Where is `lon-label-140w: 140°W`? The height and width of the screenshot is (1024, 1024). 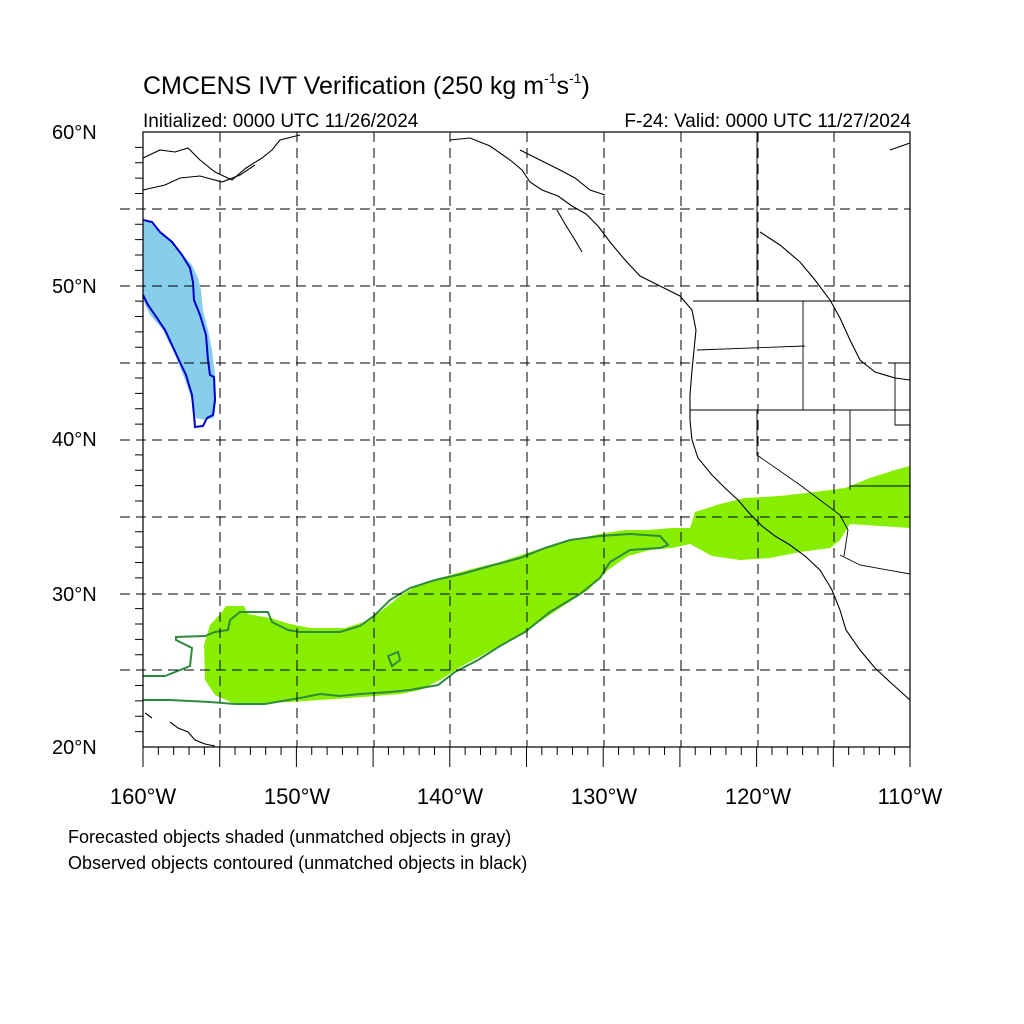 lon-label-140w: 140°W is located at coordinates (450, 796).